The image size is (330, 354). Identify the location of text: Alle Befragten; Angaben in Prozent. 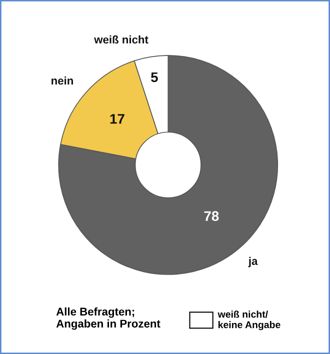
(108, 318).